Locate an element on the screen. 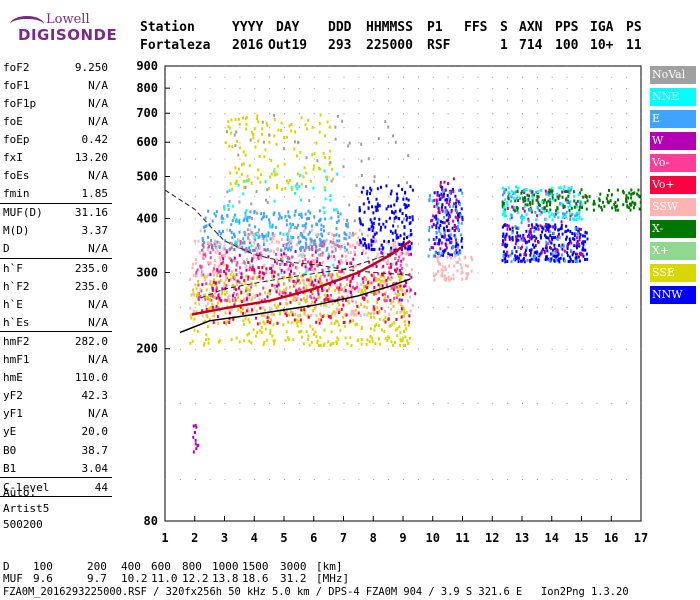  header-label-8: AXN is located at coordinates (531, 27).